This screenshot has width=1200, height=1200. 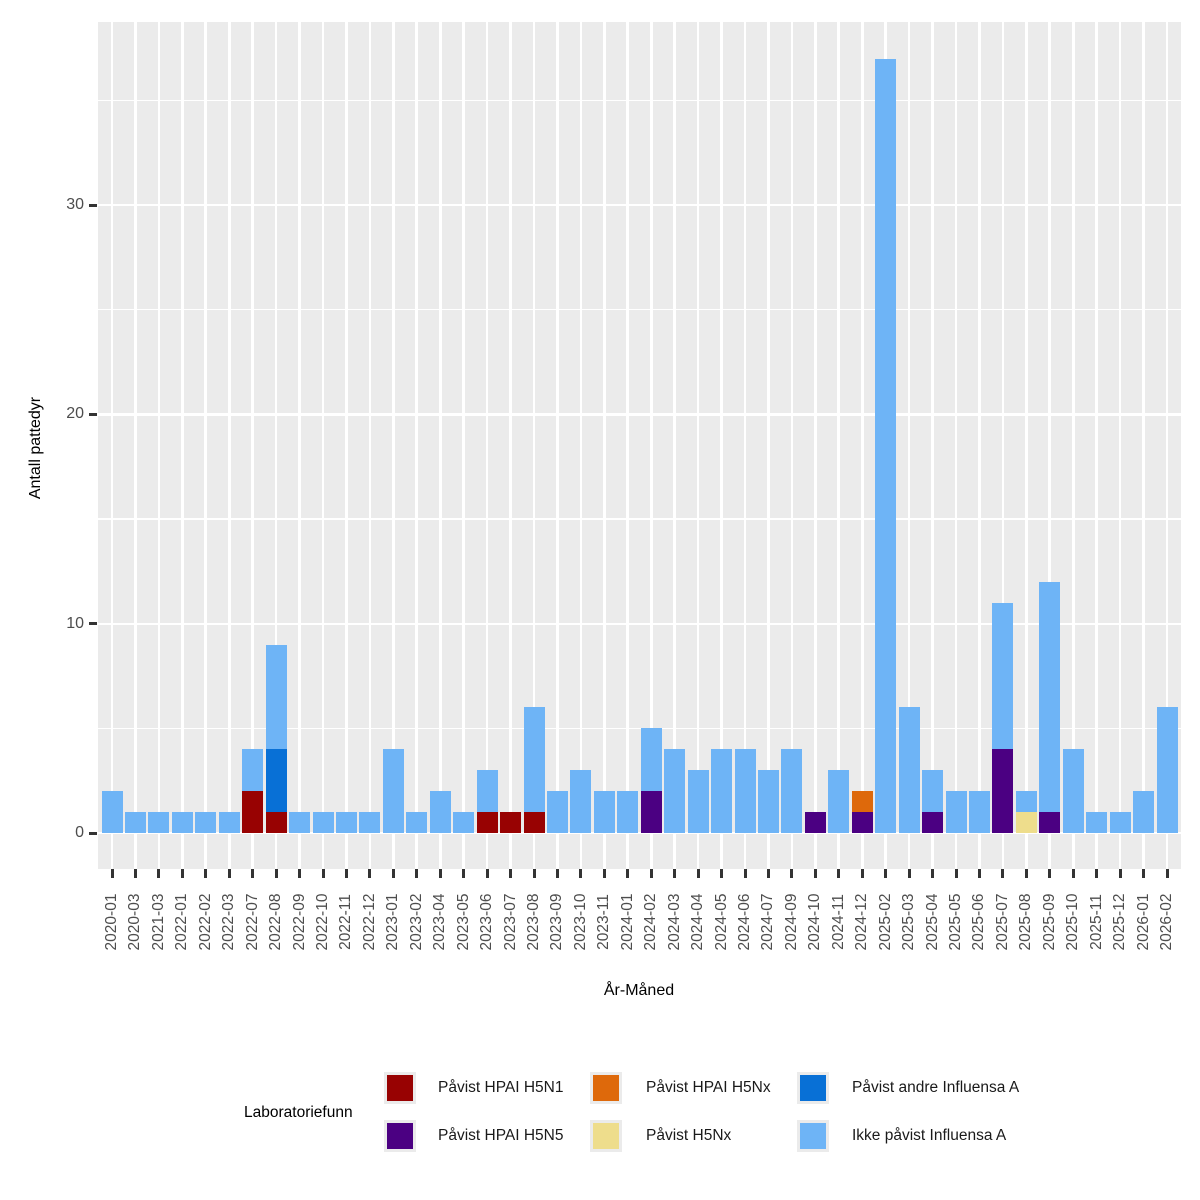 I want to click on x-tick-label: 2025-09, so click(x=1049, y=922).